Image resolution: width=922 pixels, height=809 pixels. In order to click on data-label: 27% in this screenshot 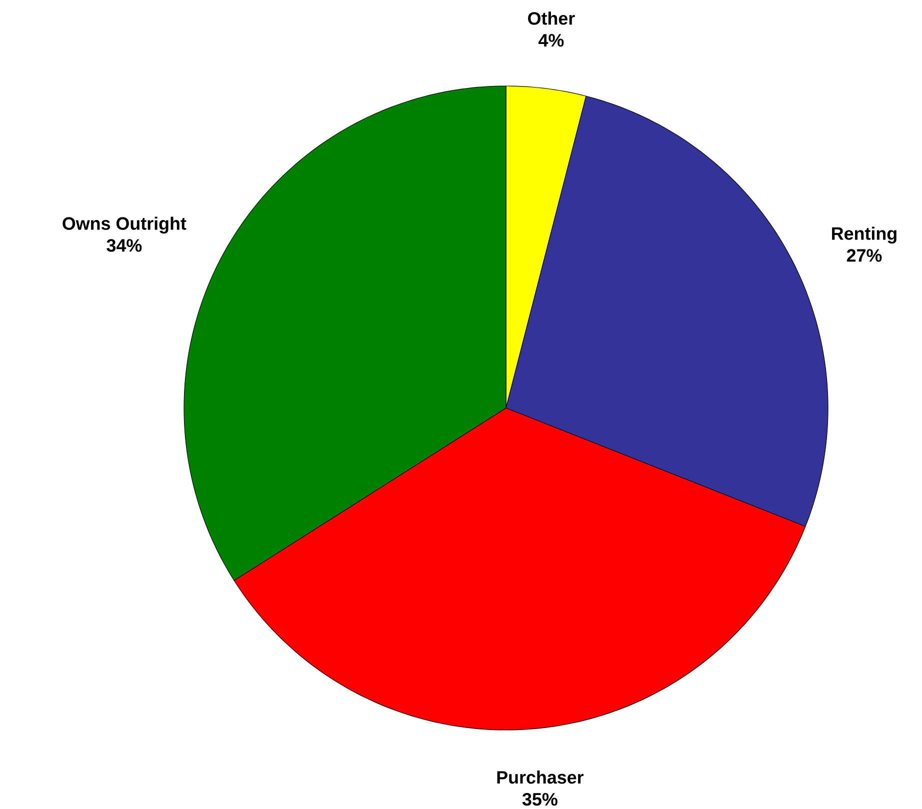, I will do `click(864, 255)`.